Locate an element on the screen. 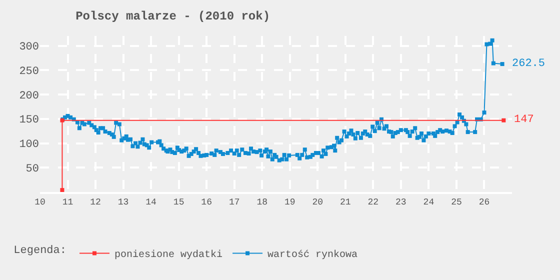 Image resolution: width=560 pixels, height=280 pixels. x-tick-label: 24 is located at coordinates (428, 203).